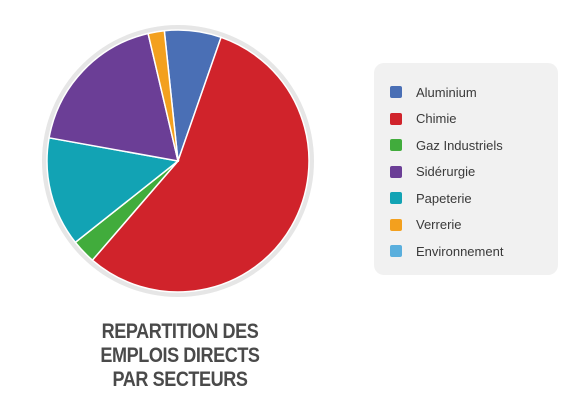  I want to click on pie-slice-papeterie, so click(113, 190).